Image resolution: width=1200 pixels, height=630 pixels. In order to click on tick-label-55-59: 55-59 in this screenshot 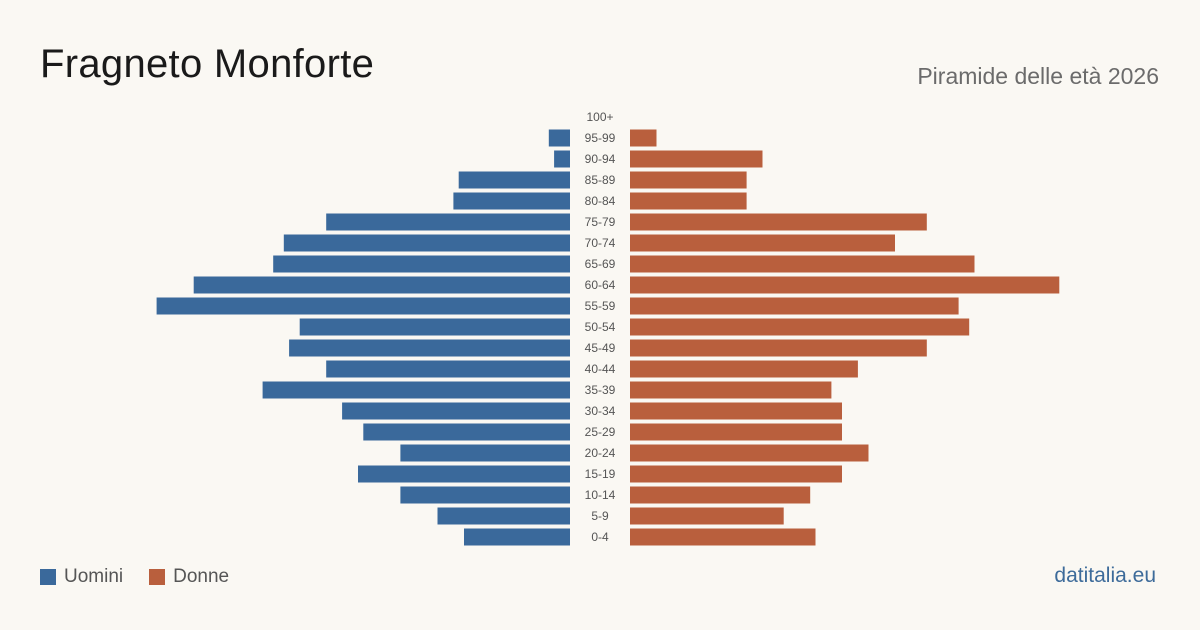, I will do `click(600, 306)`.